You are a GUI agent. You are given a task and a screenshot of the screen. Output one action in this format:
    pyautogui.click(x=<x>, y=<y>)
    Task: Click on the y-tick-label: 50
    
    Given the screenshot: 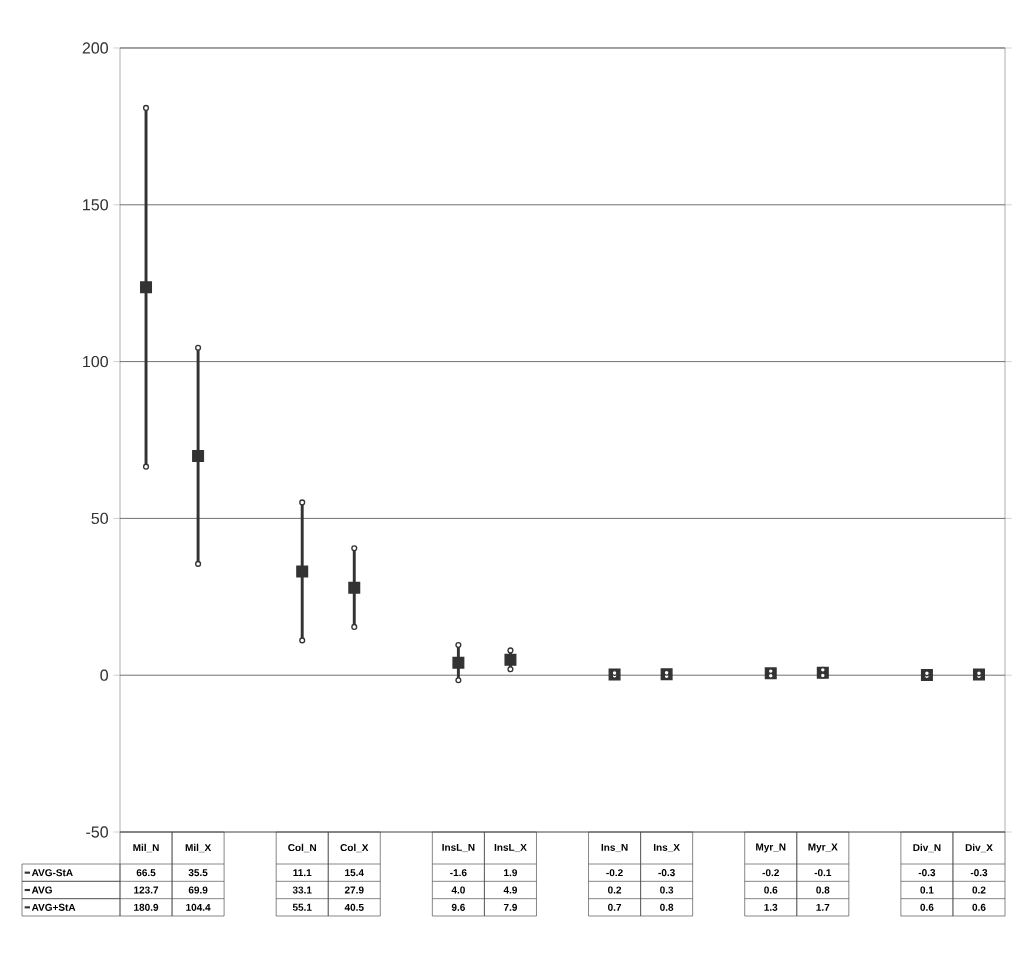 What is the action you would take?
    pyautogui.click(x=99, y=518)
    